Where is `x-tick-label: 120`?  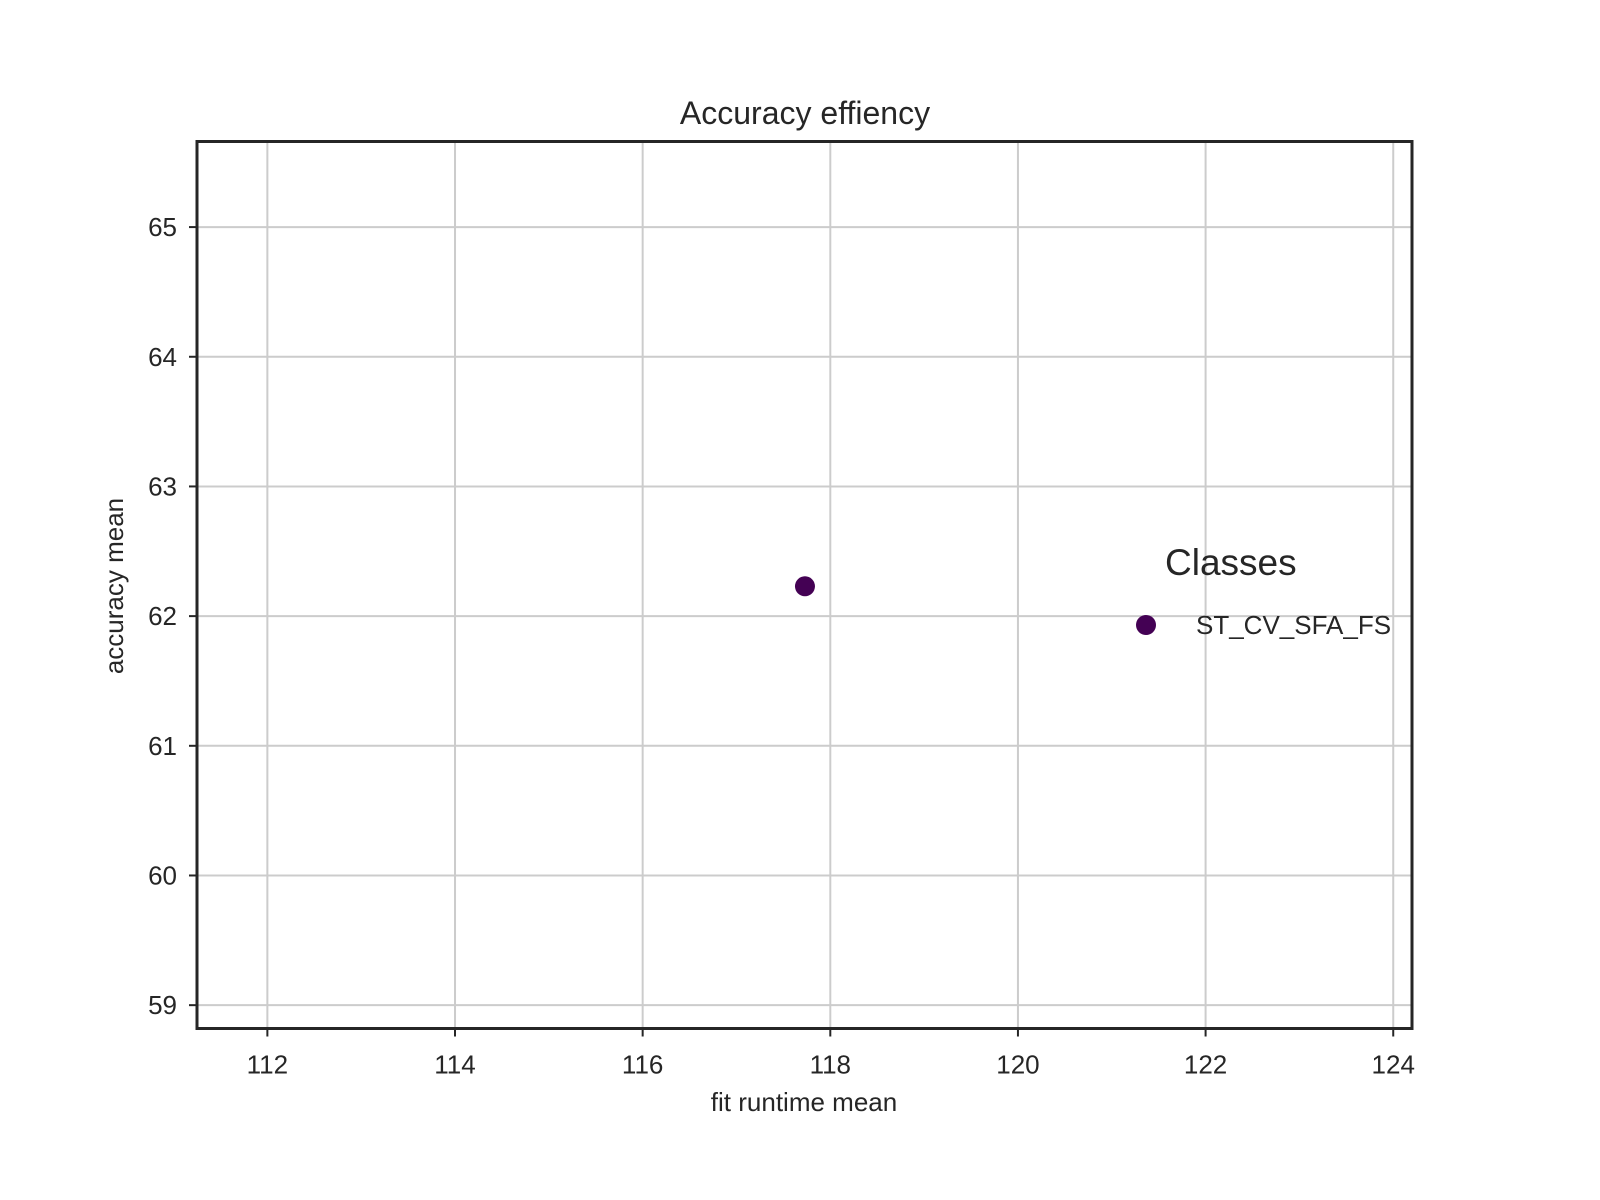
x-tick-label: 120 is located at coordinates (1017, 1065).